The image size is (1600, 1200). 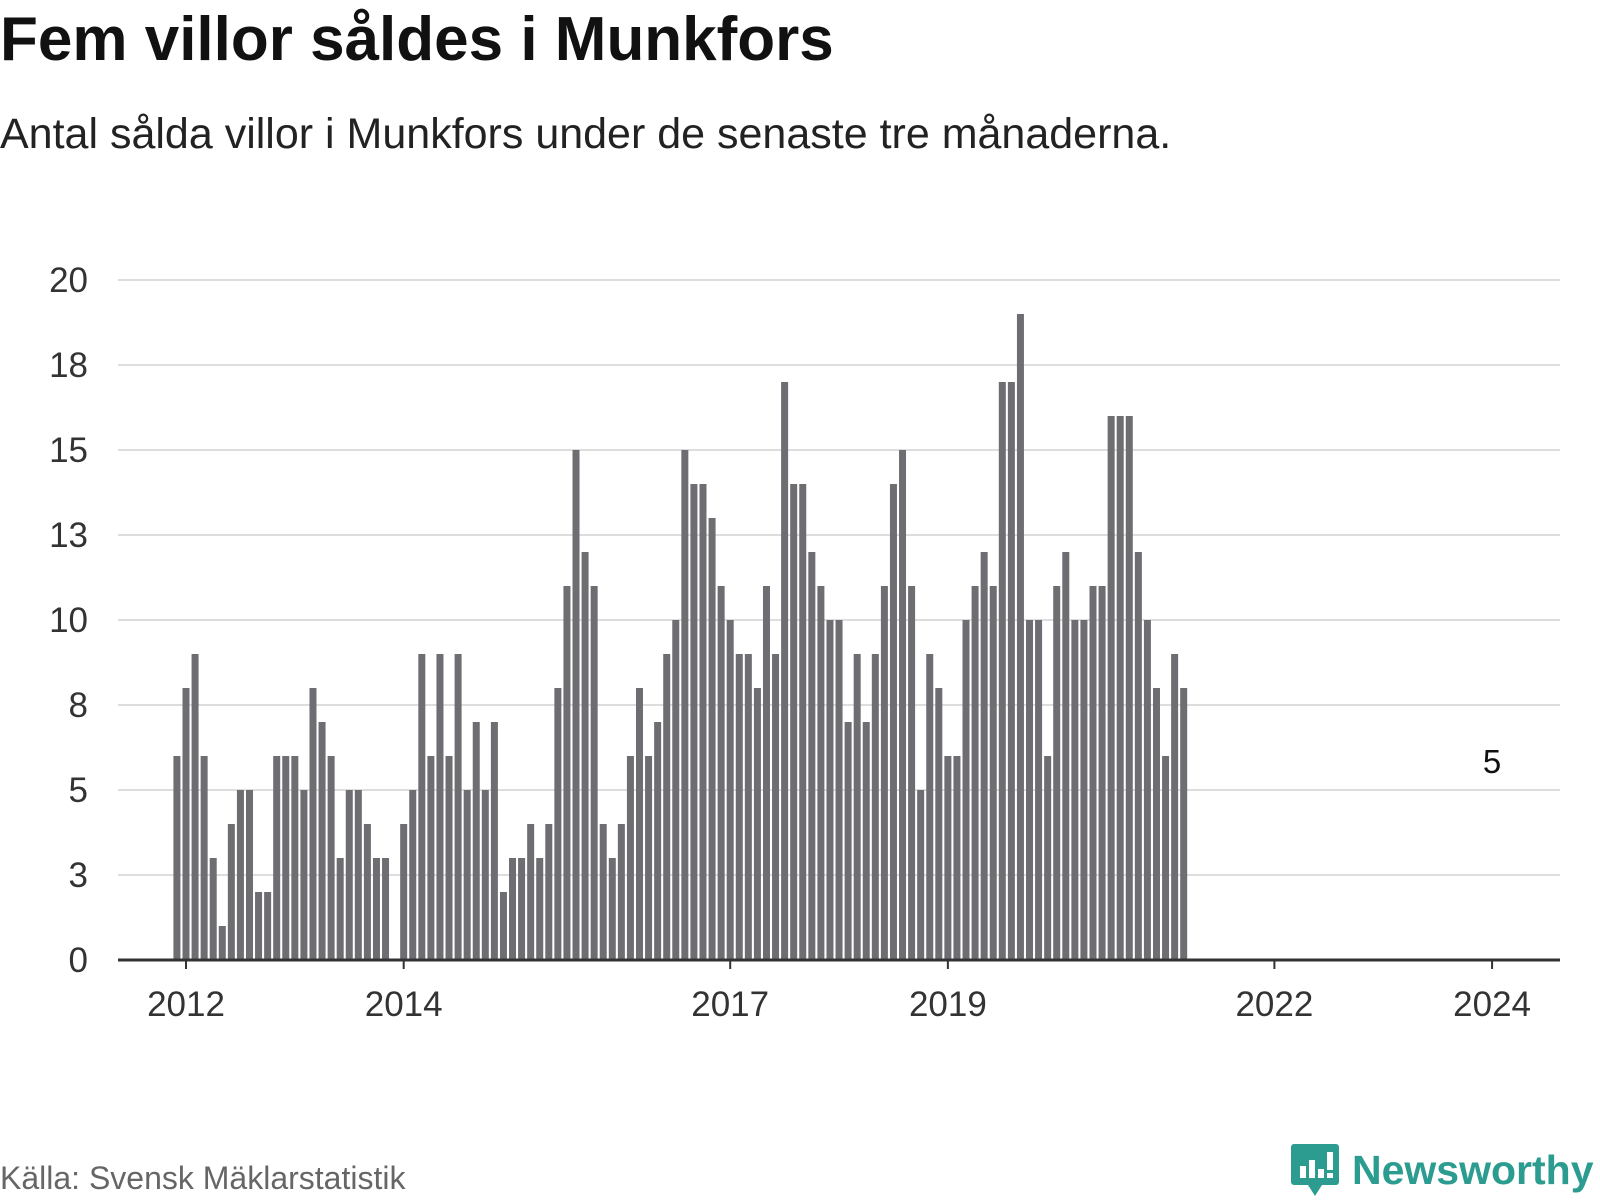 I want to click on newsworthy-logo-icon, so click(x=1315, y=1170).